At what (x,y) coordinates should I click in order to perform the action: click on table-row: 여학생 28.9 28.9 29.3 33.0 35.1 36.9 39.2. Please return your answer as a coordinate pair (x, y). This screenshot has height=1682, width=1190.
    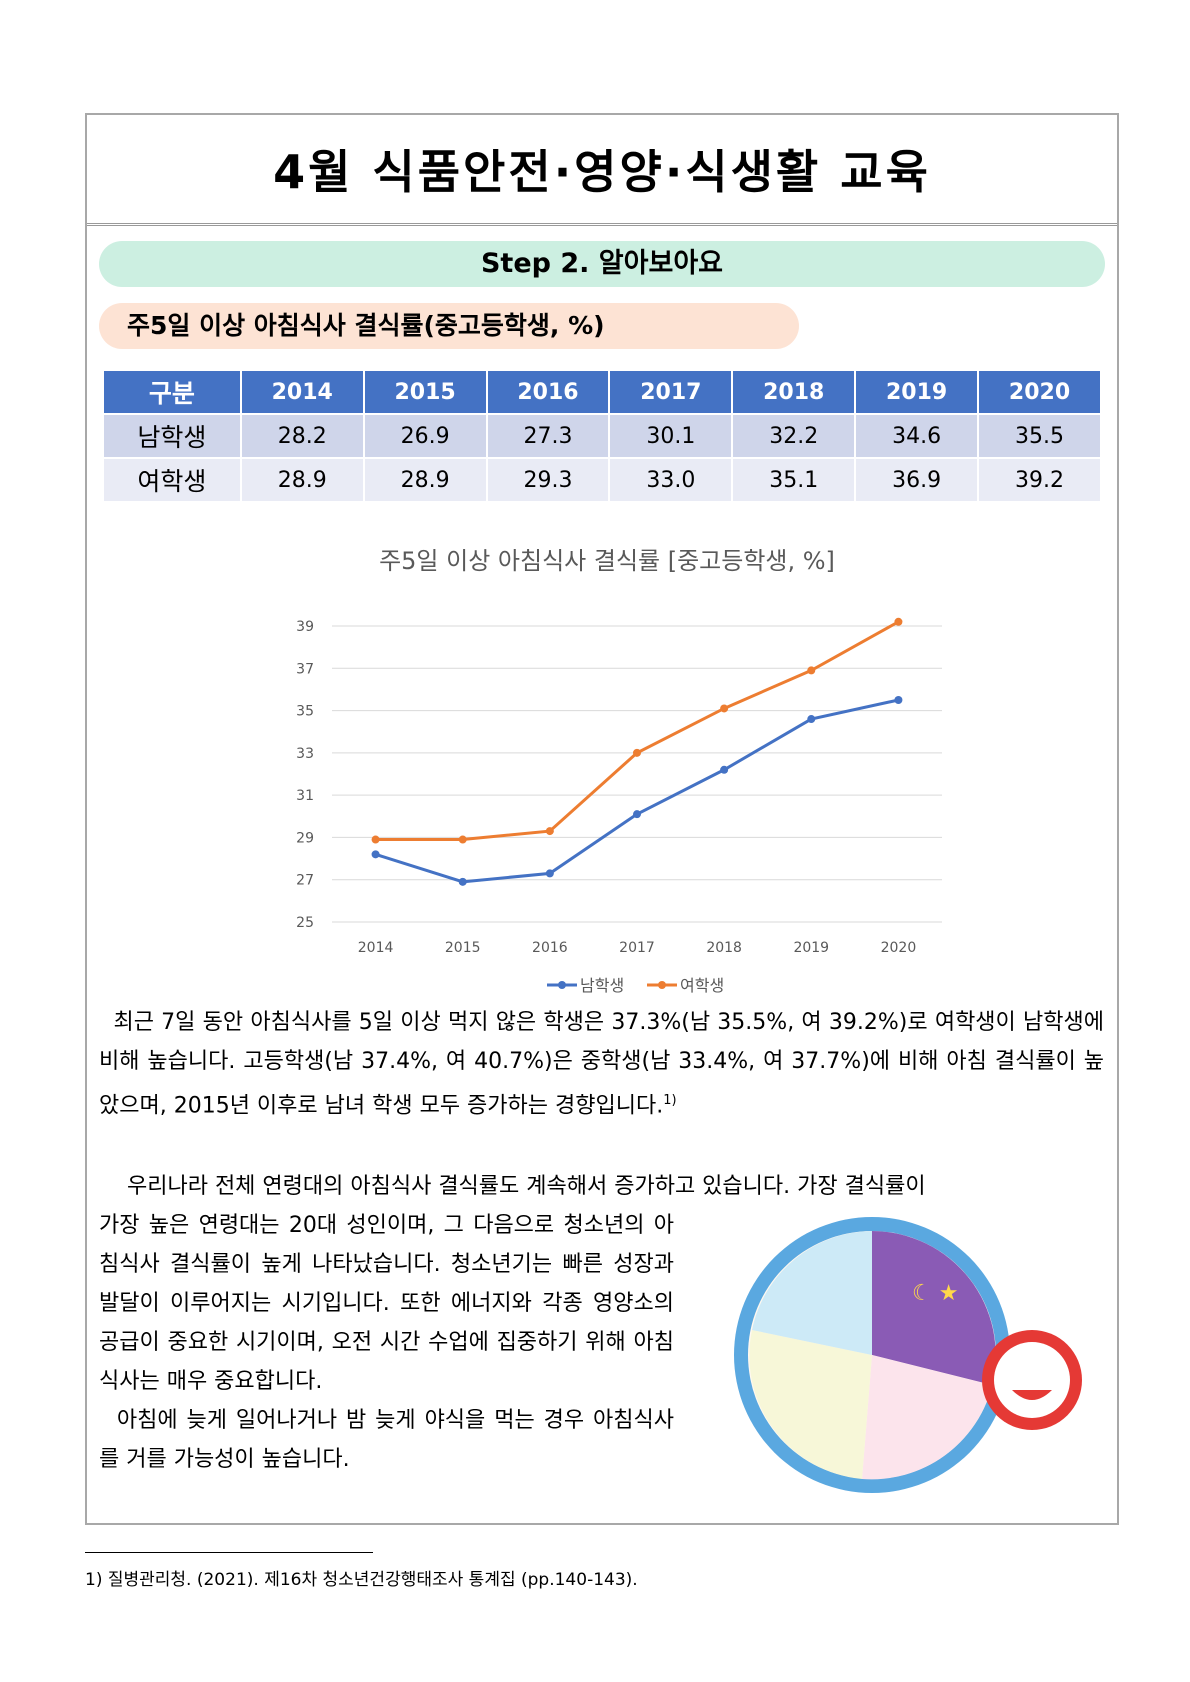
    Looking at the image, I should click on (602, 480).